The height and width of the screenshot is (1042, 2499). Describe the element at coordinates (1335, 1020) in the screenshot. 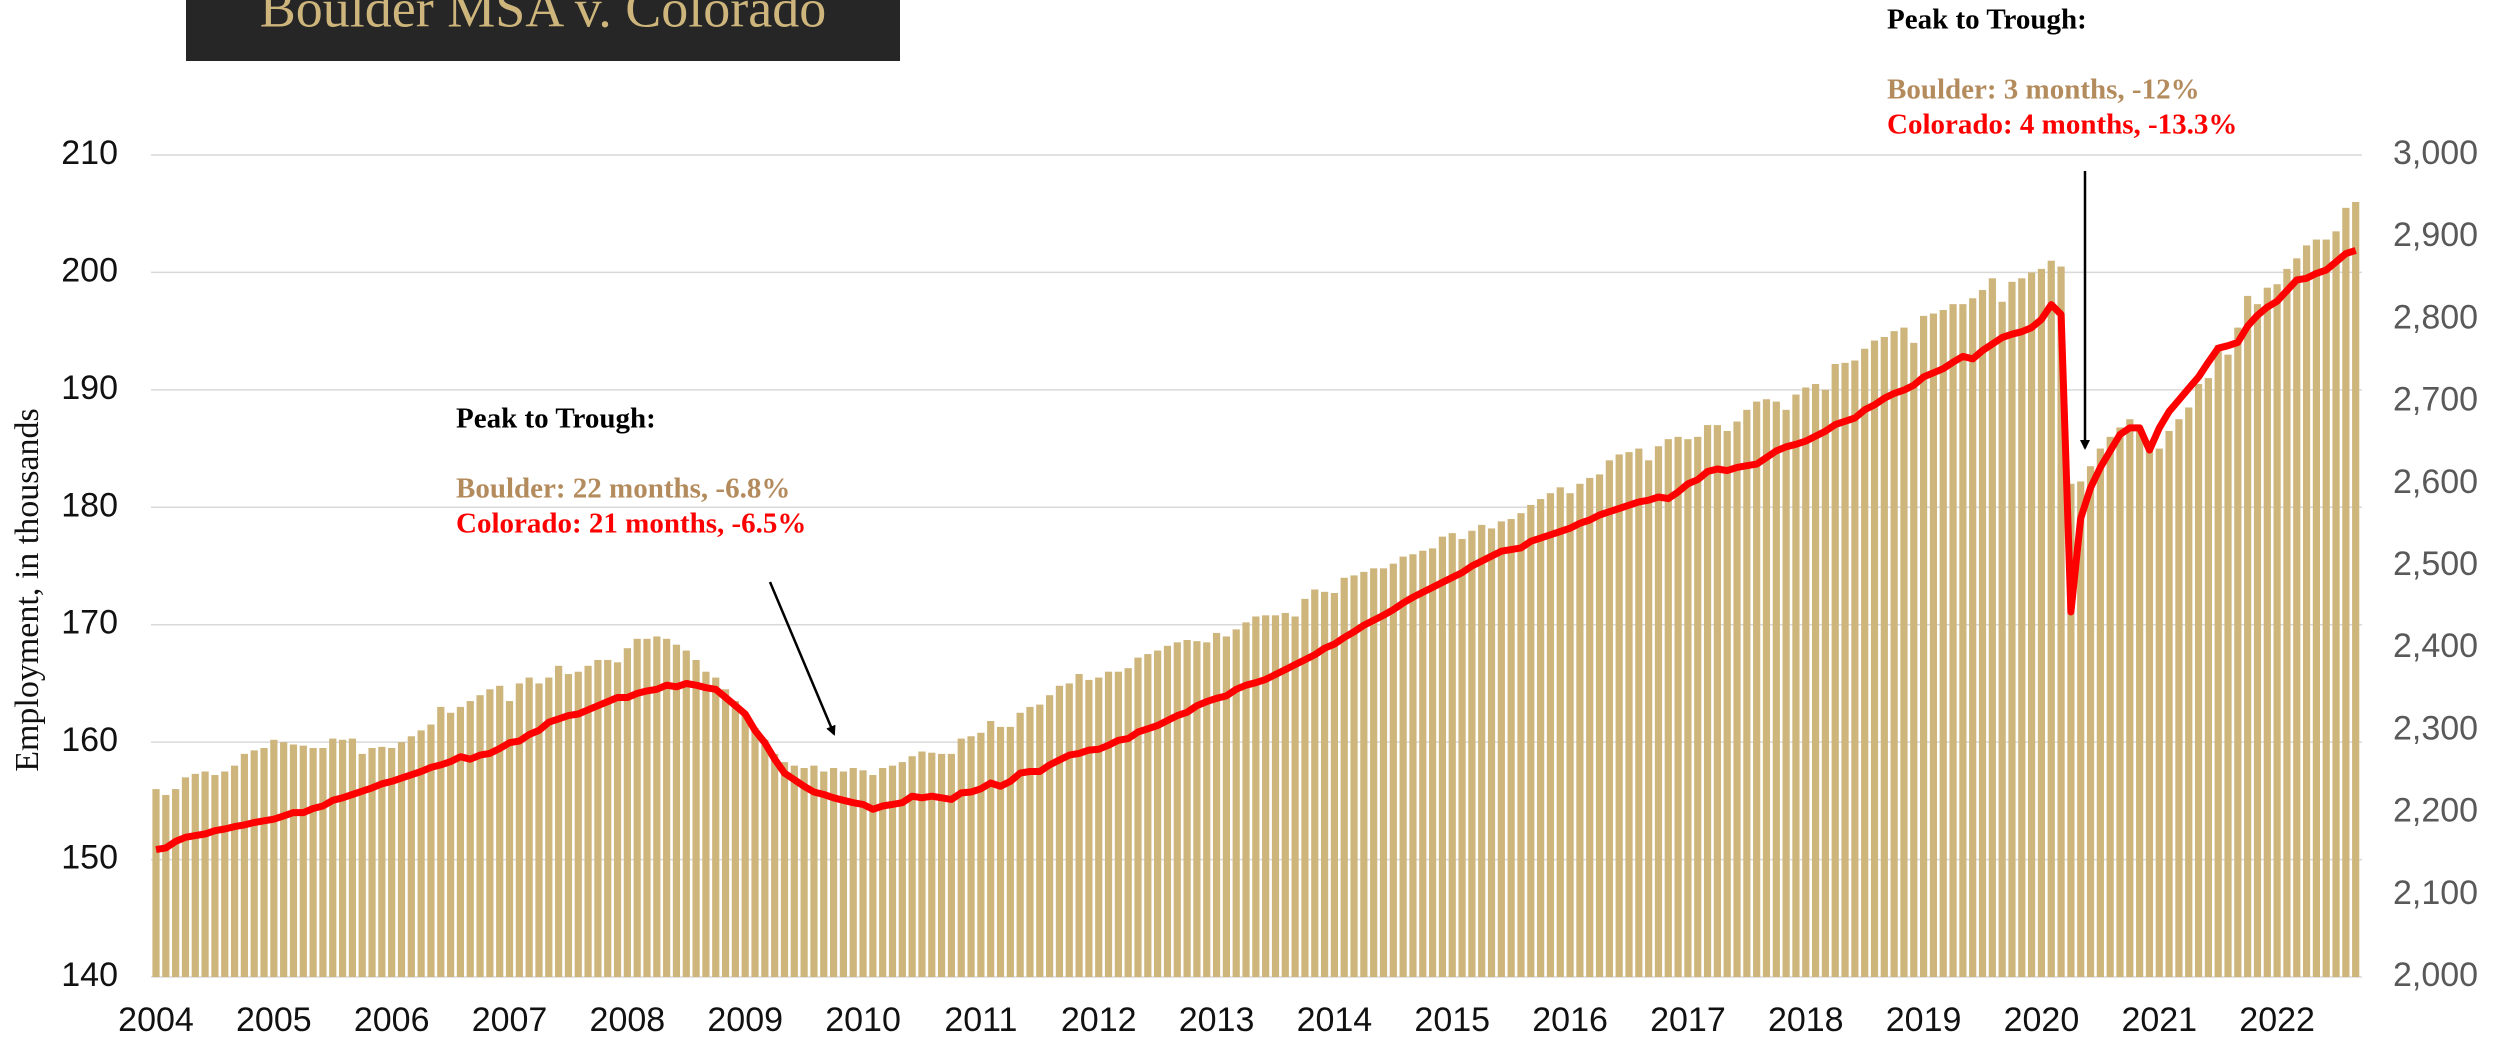

I see `x-tick-label: 2014` at that location.